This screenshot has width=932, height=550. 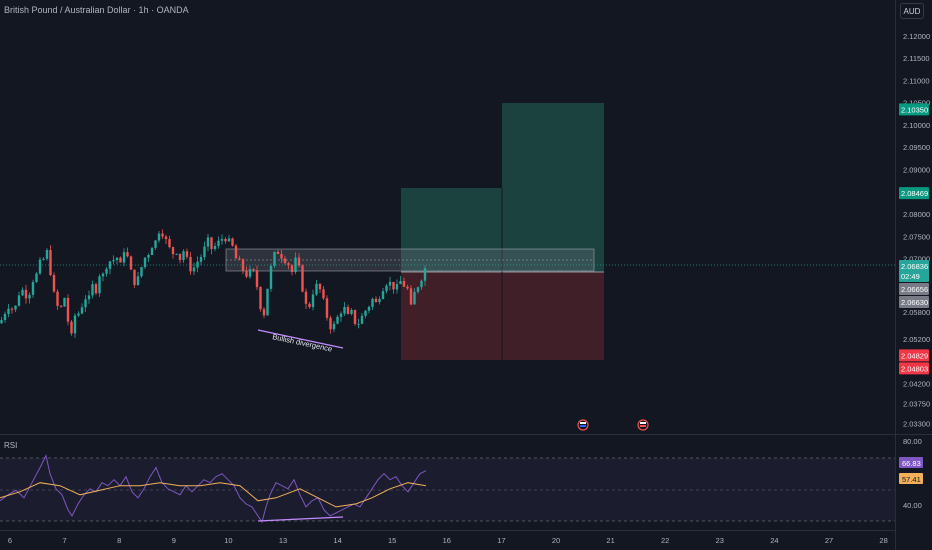 I want to click on rsi-ma-line, so click(x=213, y=495).